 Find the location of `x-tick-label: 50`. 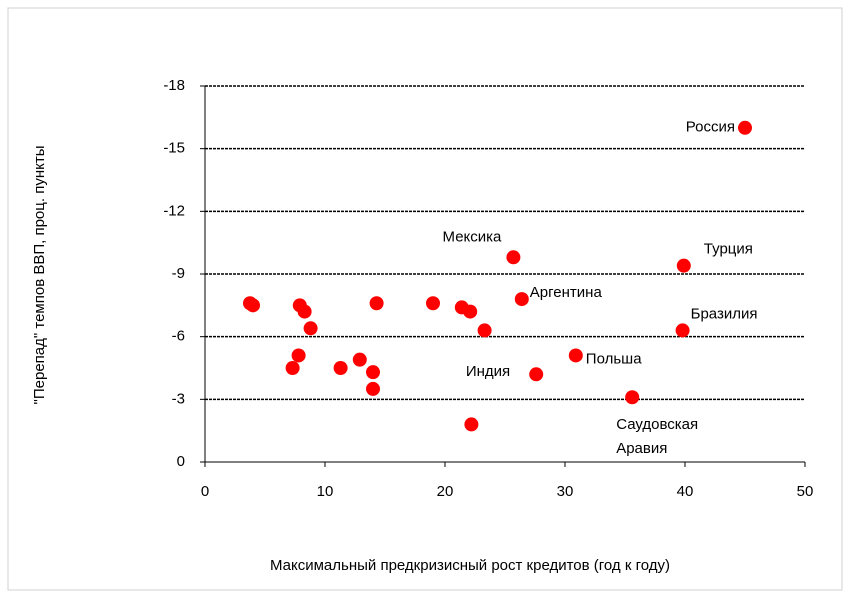

x-tick-label: 50 is located at coordinates (805, 491).